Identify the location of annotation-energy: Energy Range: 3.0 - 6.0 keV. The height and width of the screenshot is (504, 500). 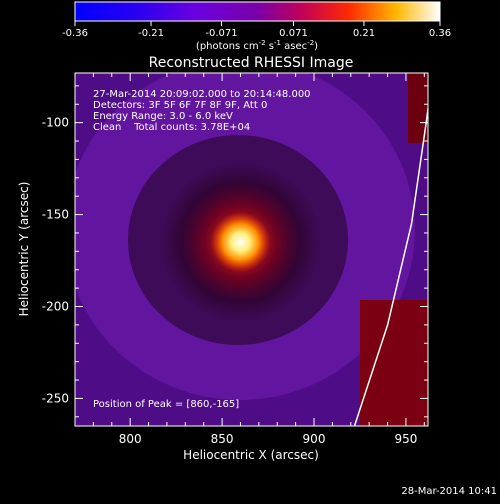
(163, 116).